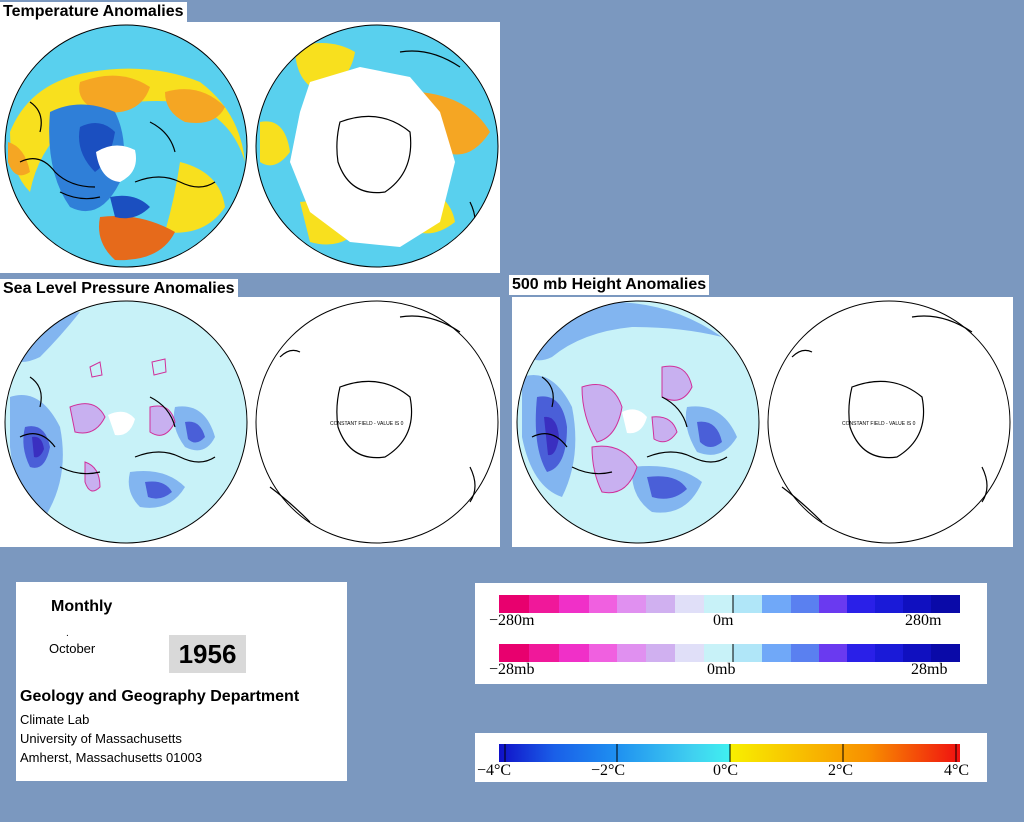  I want to click on temperature-panel, so click(250, 147).